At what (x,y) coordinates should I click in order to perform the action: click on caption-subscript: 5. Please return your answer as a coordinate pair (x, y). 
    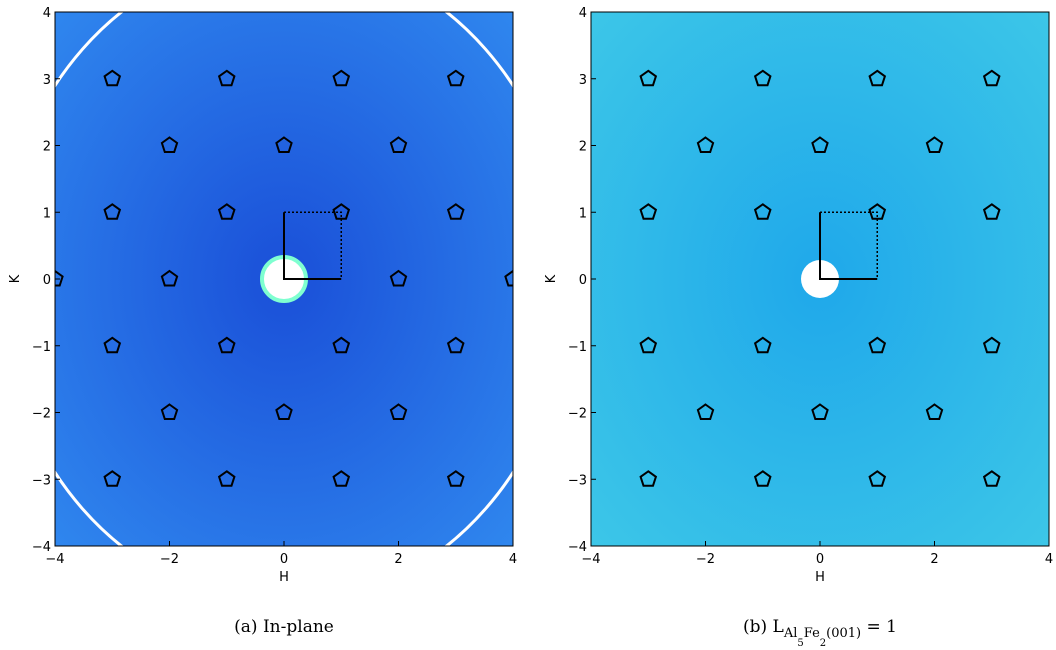
    Looking at the image, I should click on (800, 642).